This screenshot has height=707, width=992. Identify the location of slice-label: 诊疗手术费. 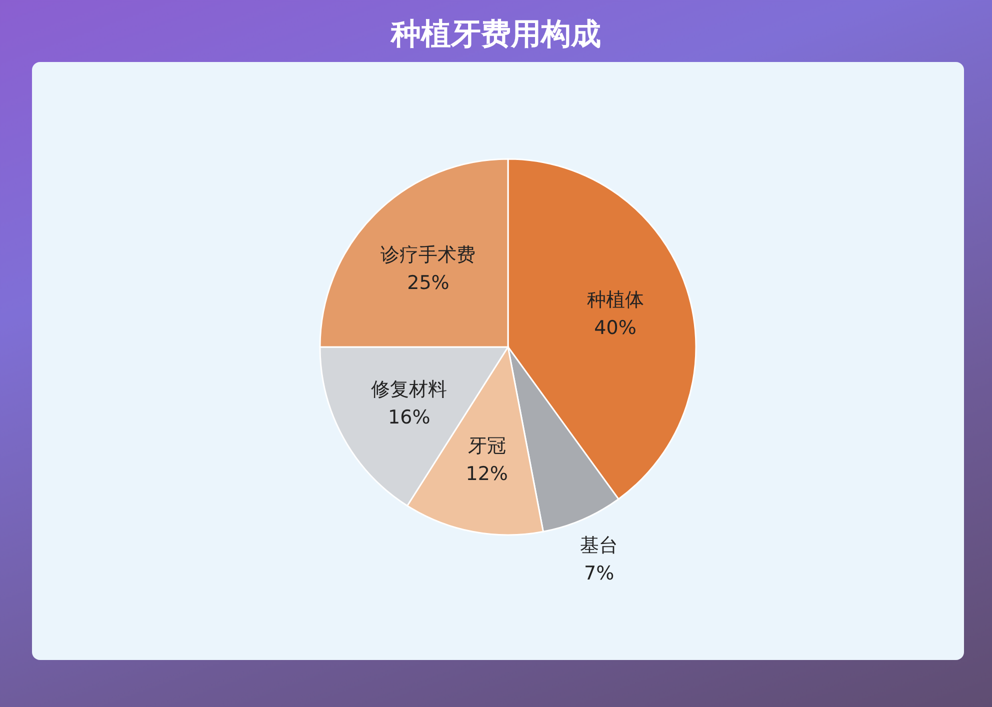
(428, 255).